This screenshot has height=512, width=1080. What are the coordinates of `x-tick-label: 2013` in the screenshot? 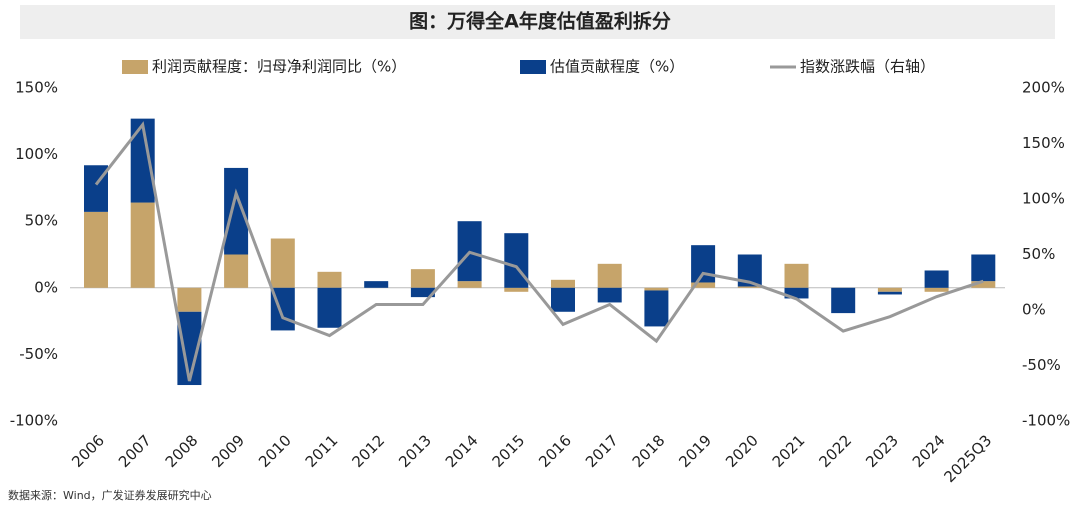 It's located at (415, 451).